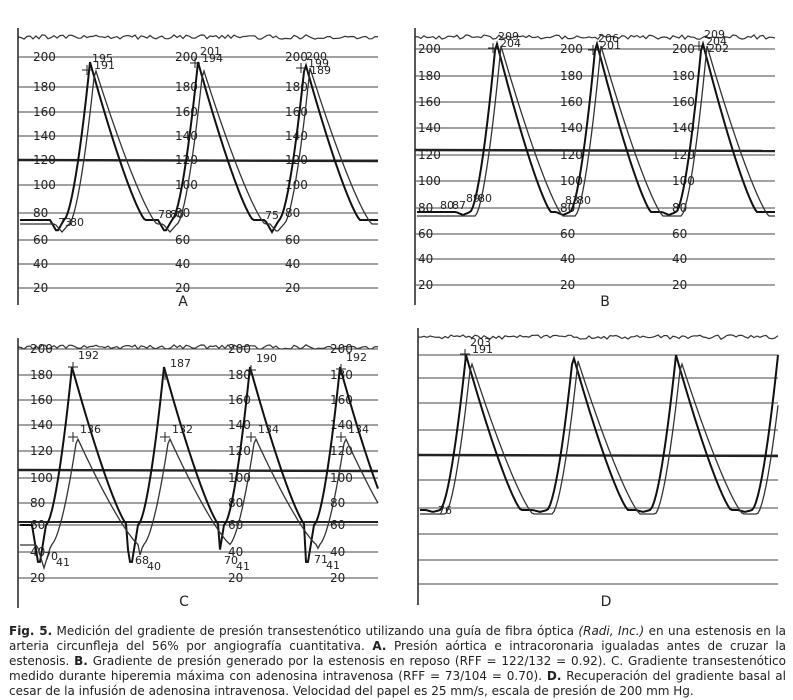 The height and width of the screenshot is (700, 793). I want to click on distal-peak-label: 136, so click(90, 429).